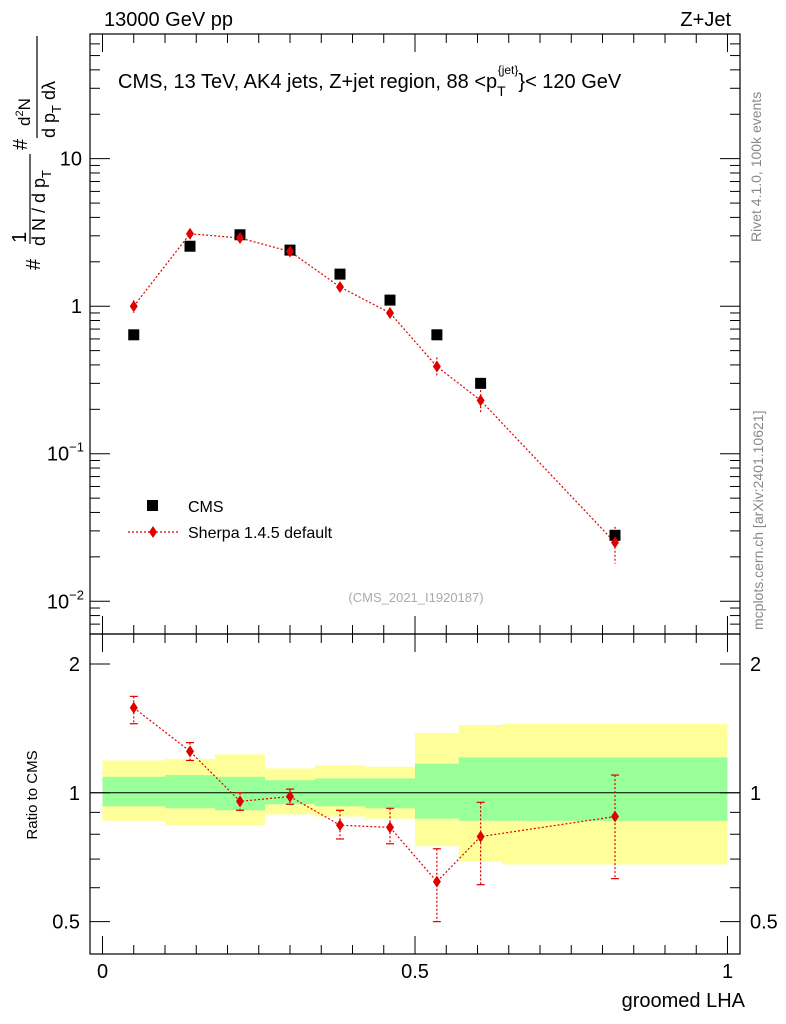  Describe the element at coordinates (727, 972) in the screenshot. I see `ratio-x-tick-label: 1` at that location.